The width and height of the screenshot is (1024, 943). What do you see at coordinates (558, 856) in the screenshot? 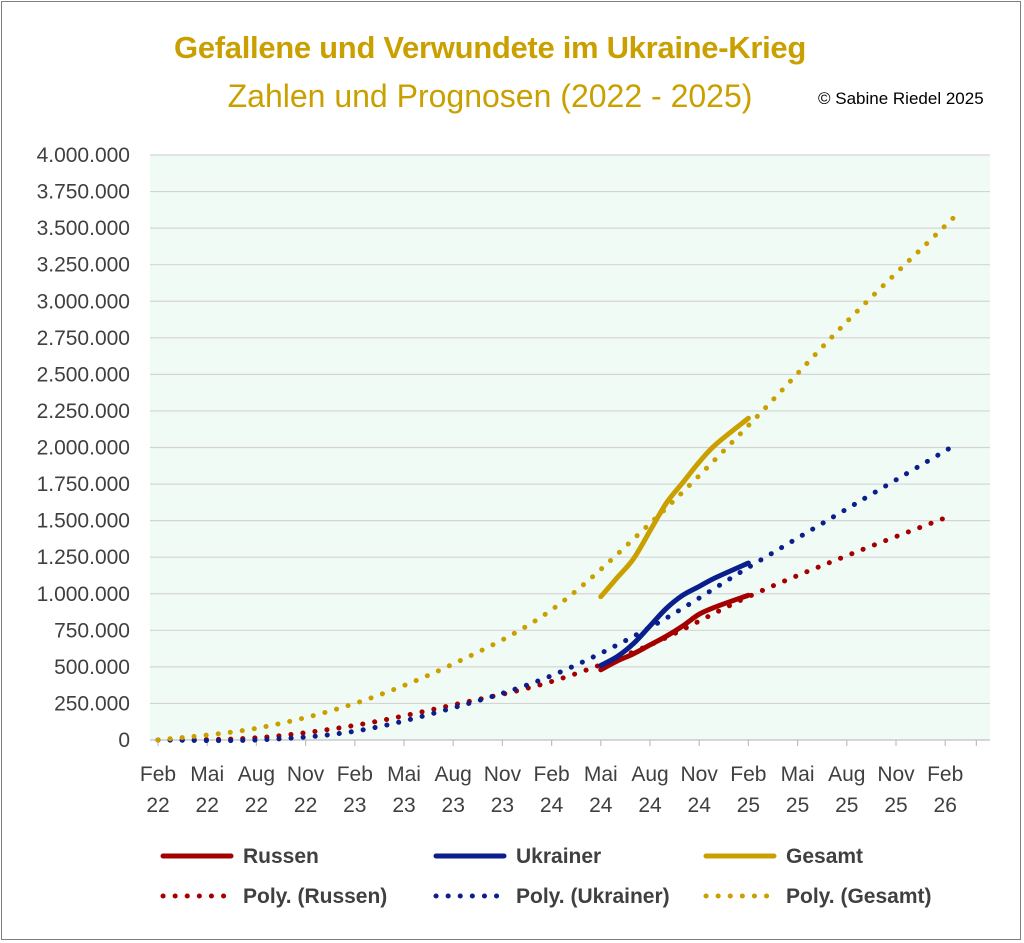
I see `legend-label-ukrainer: Ukrainer` at bounding box center [558, 856].